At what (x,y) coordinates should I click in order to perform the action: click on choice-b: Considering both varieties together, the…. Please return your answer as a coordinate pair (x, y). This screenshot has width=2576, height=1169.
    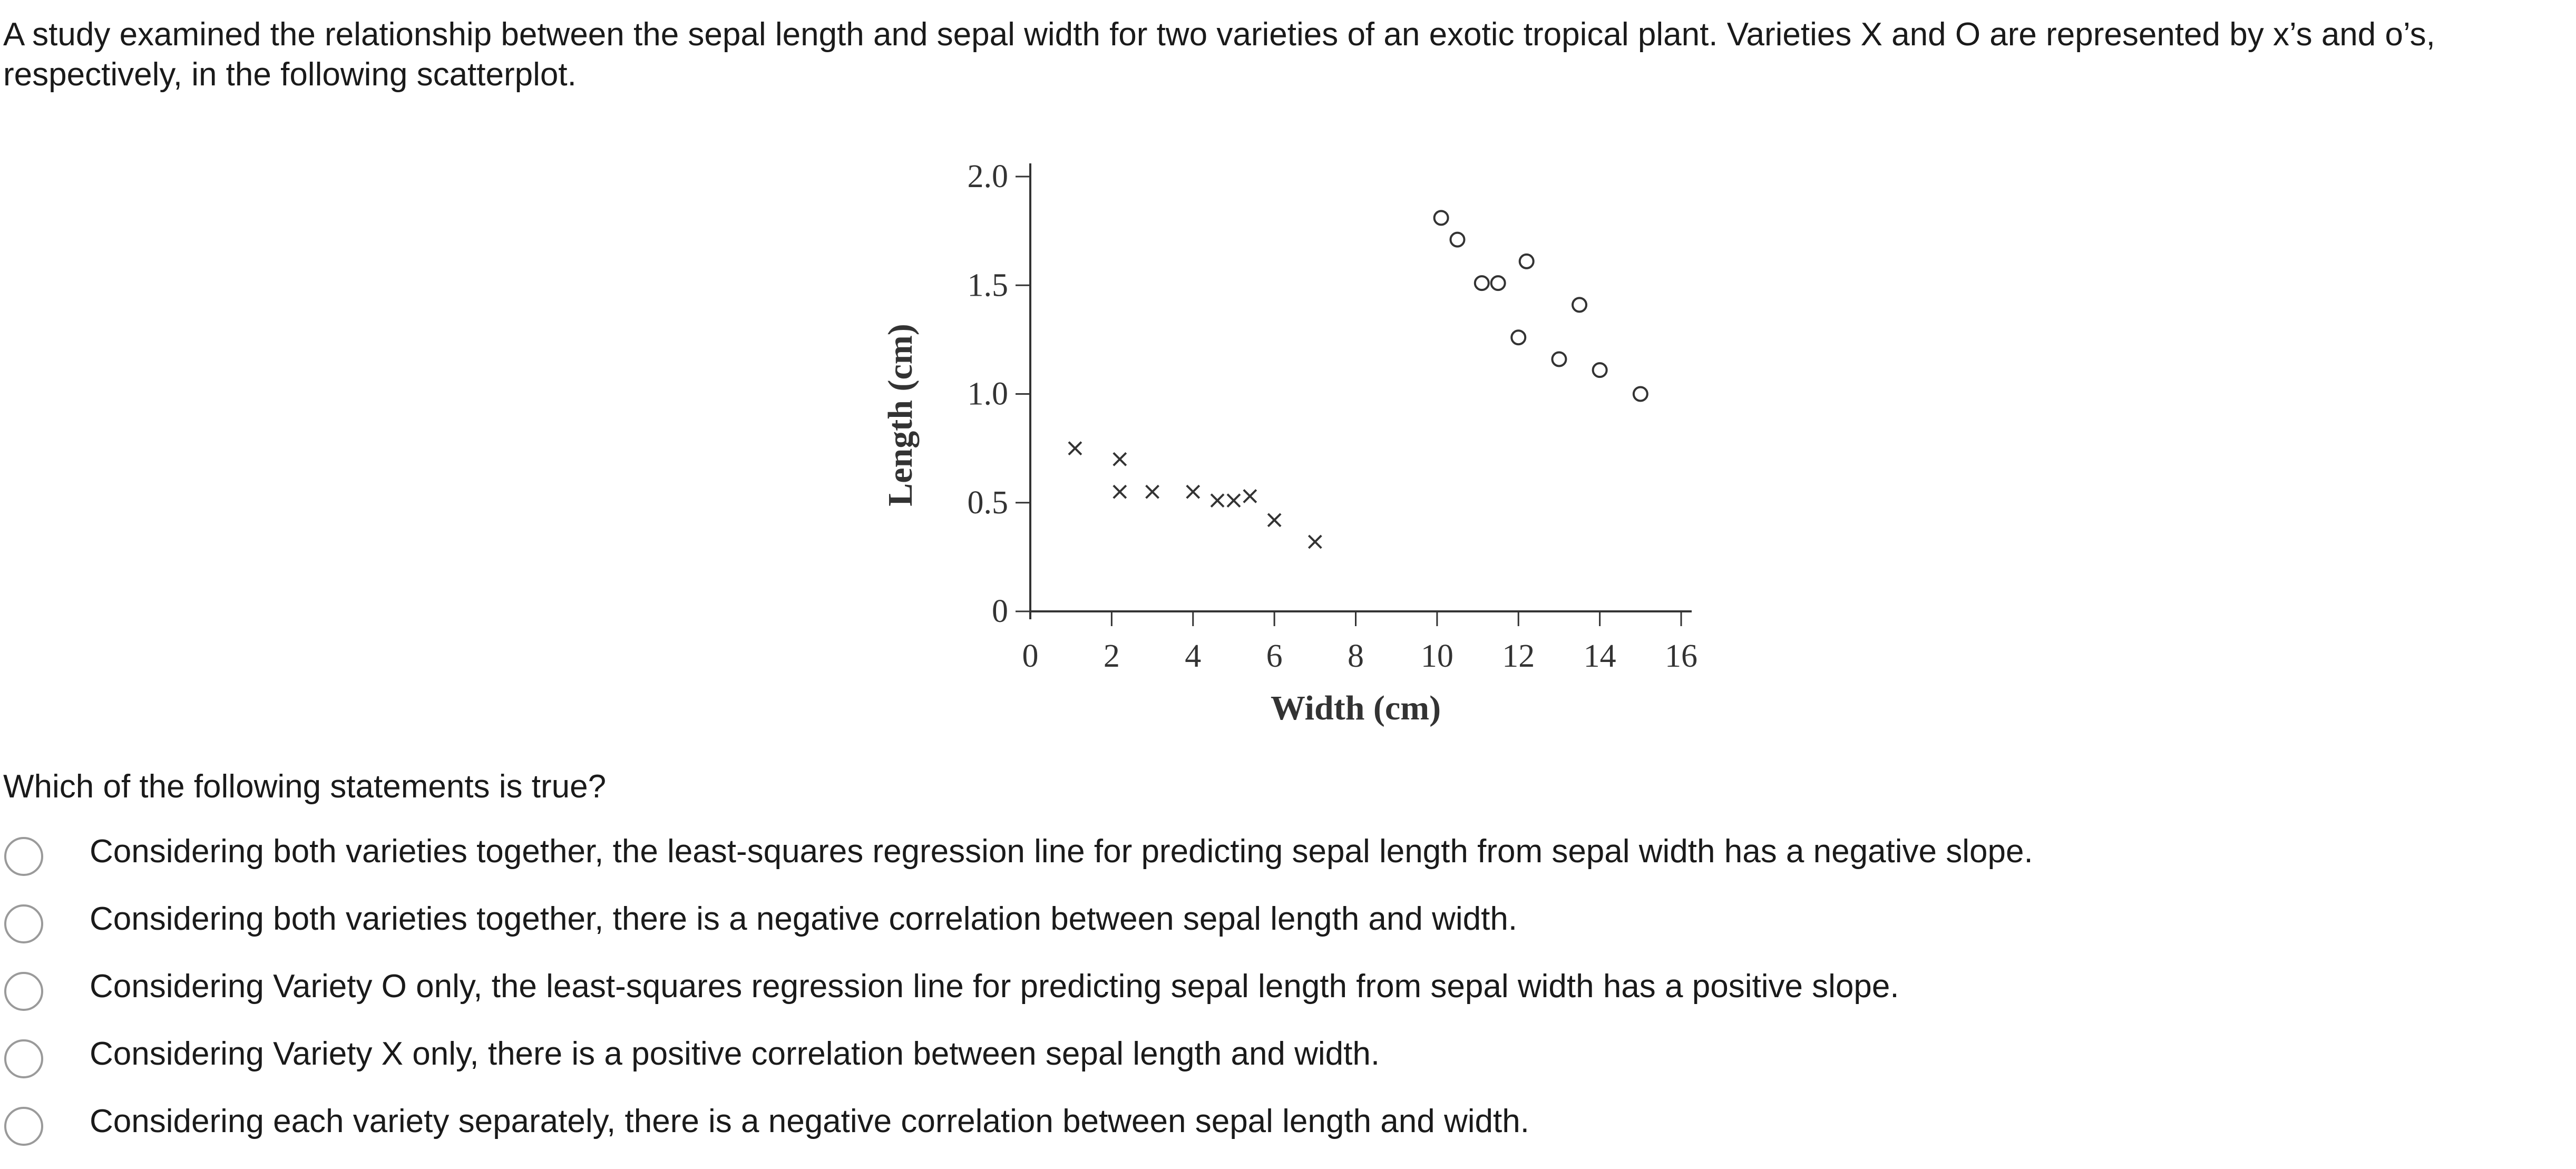
    Looking at the image, I should click on (1288, 933).